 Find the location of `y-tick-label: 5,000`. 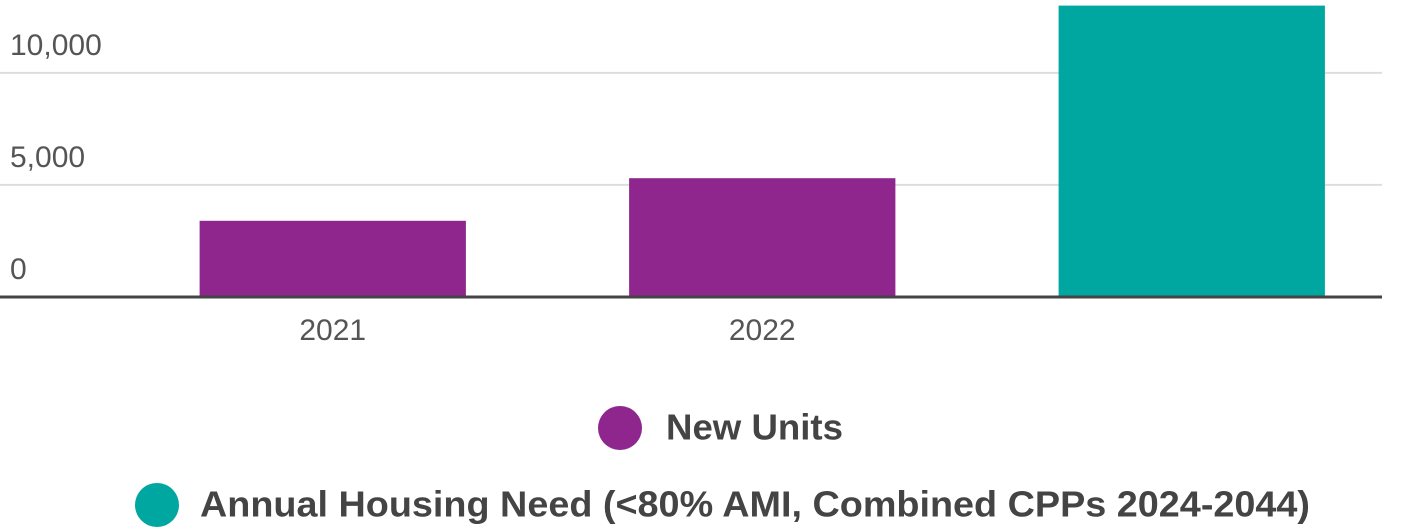

y-tick-label: 5,000 is located at coordinates (47, 157).